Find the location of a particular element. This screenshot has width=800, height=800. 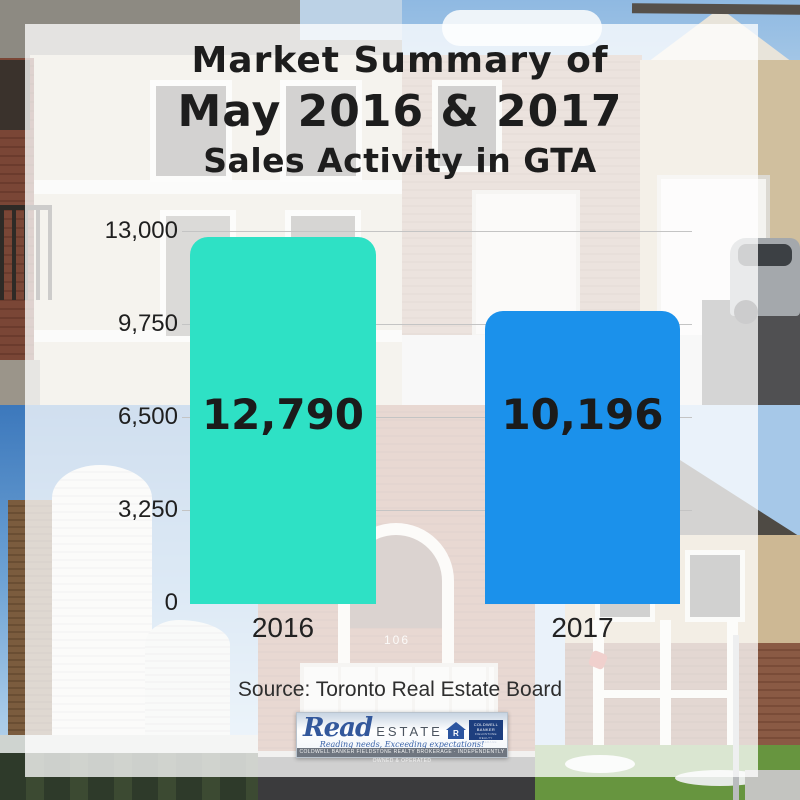

bar-2016 is located at coordinates (283, 420).